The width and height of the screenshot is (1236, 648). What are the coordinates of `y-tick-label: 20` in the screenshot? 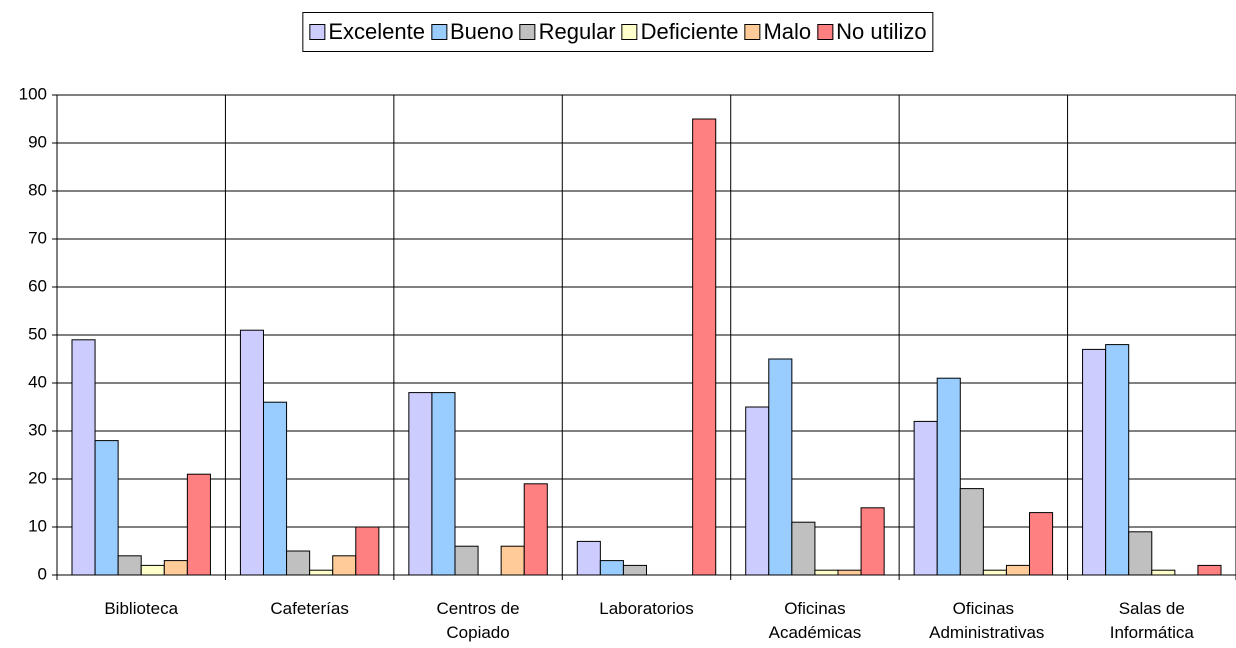 It's located at (37, 477).